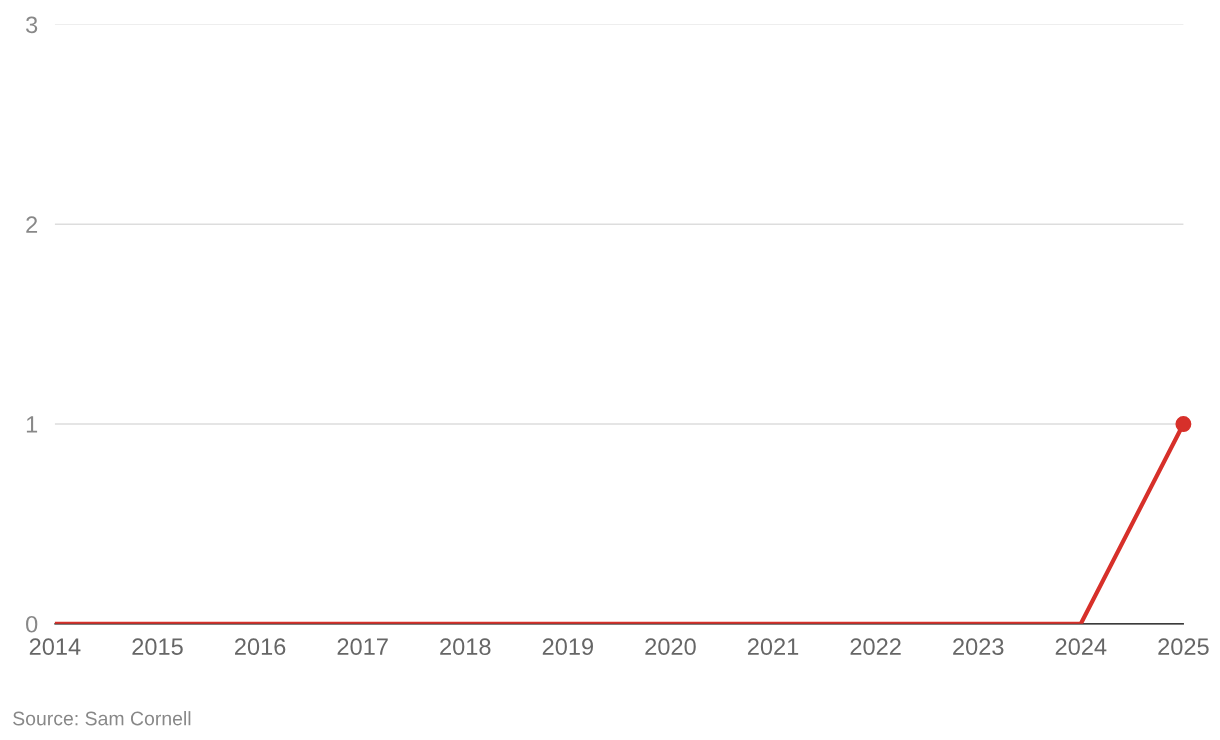  Describe the element at coordinates (55, 647) in the screenshot. I see `x-tick-label: 2014` at that location.